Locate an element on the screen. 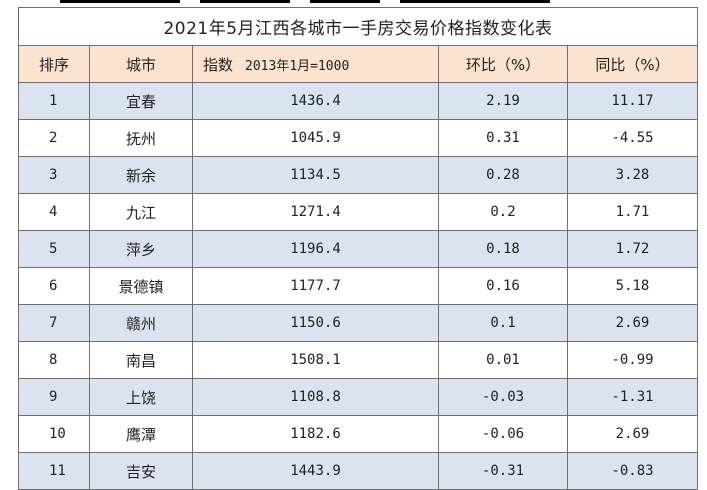  cell-city: 鹰潭 is located at coordinates (141, 434).